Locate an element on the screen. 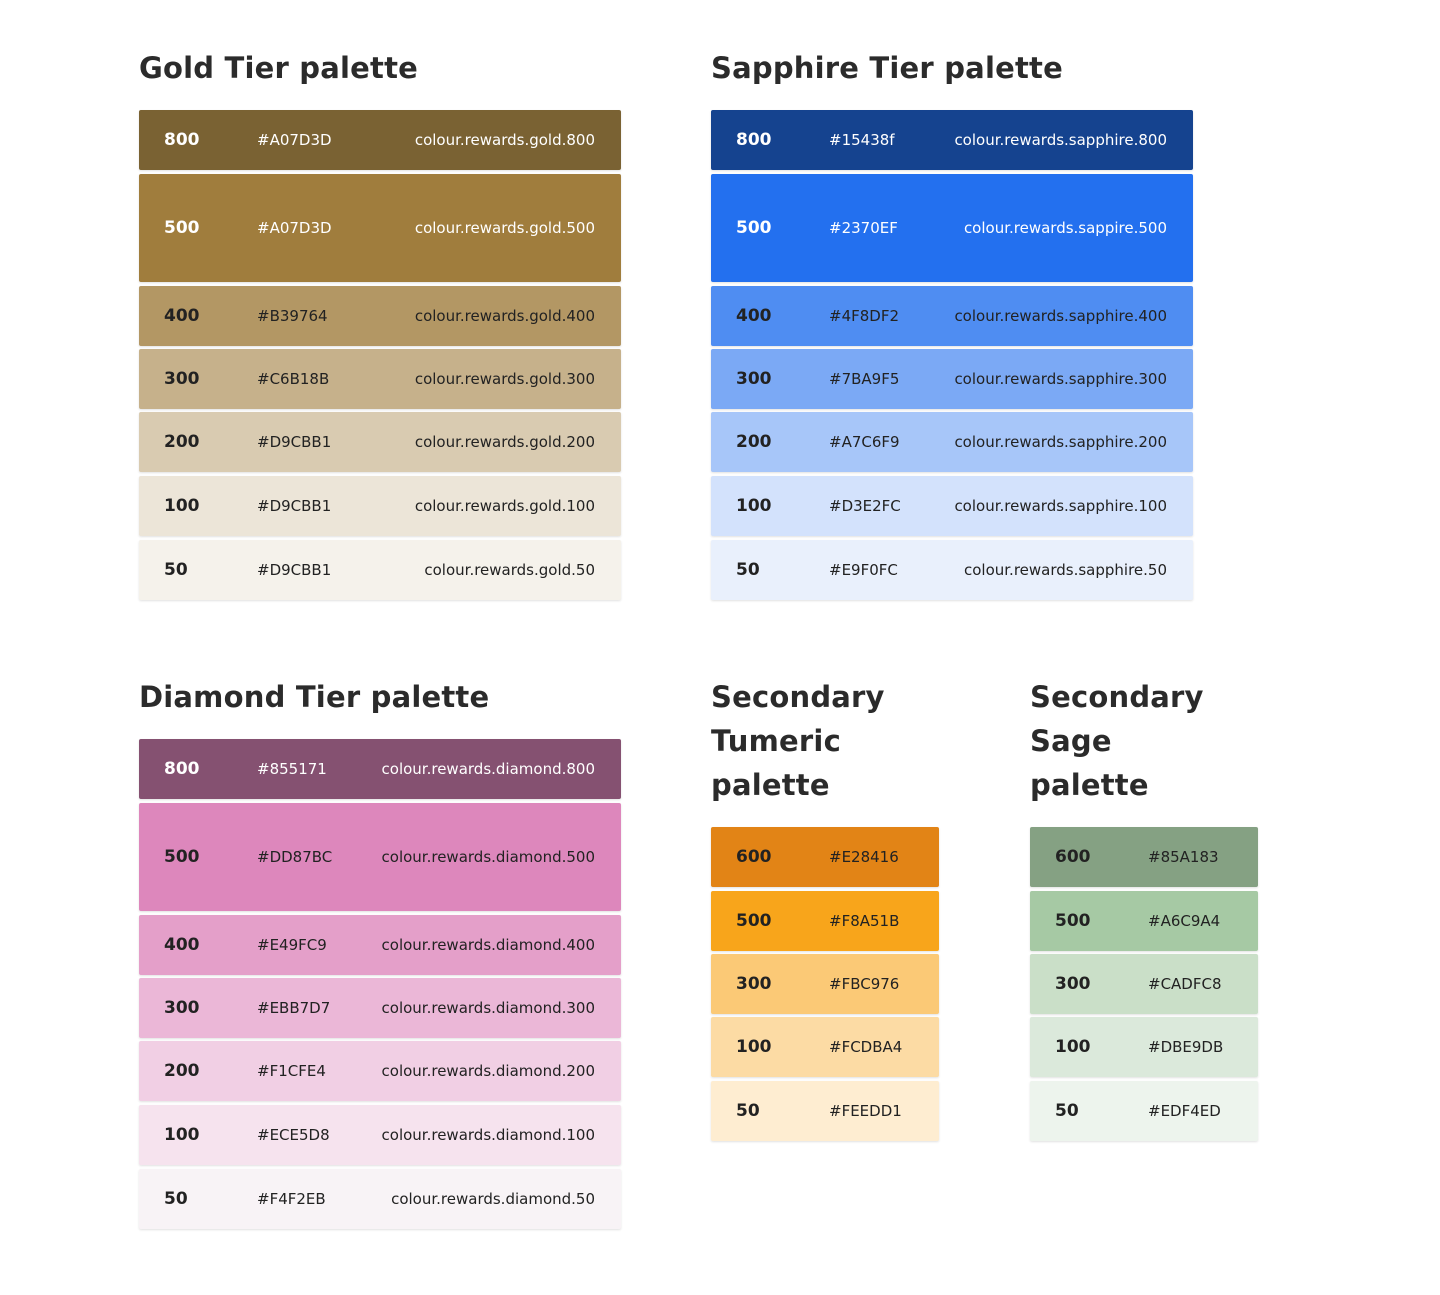 This screenshot has width=1440, height=1295. sapphire-swatch-200: 200 #A7C6F9 colour.rewards.sapphire.200 is located at coordinates (952, 442).